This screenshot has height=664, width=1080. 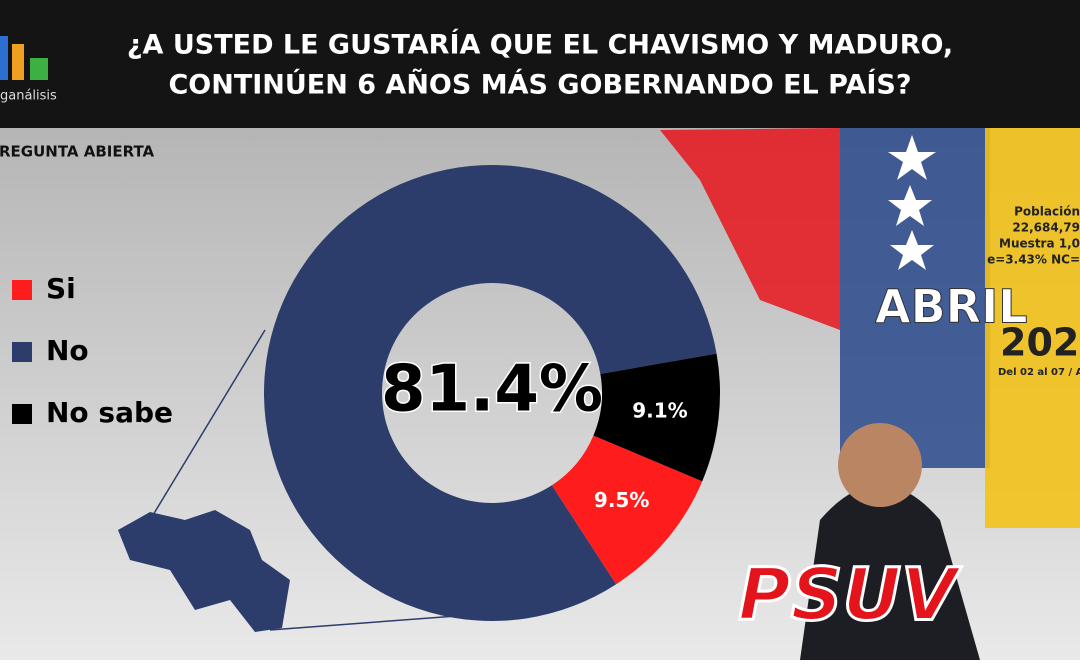 I want to click on title-line: CONTINÚEN 6 AÑOS MÁS GOBERNANDO EL PAÍS?, so click(x=539, y=85).